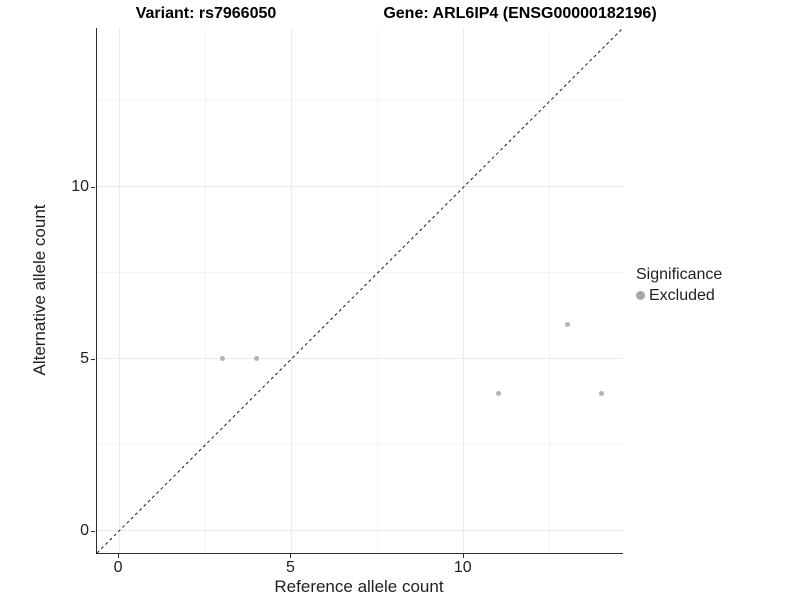 Image resolution: width=800 pixels, height=600 pixels. Describe the element at coordinates (290, 567) in the screenshot. I see `x-tick-label: 5` at that location.